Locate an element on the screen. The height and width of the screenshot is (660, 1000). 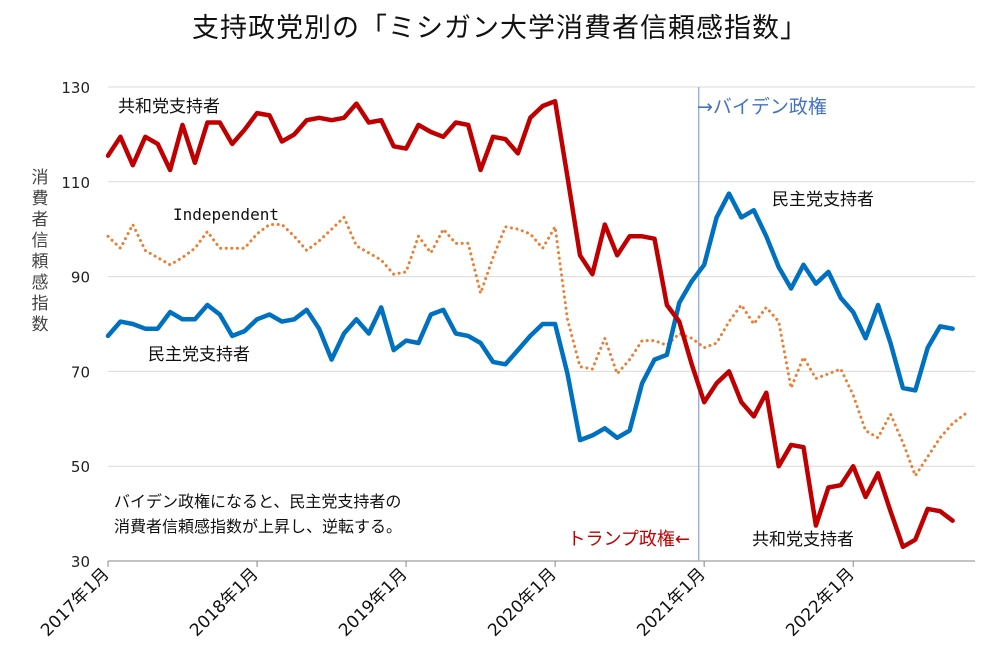
series-label-republican: 共和党支持者 is located at coordinates (169, 107).